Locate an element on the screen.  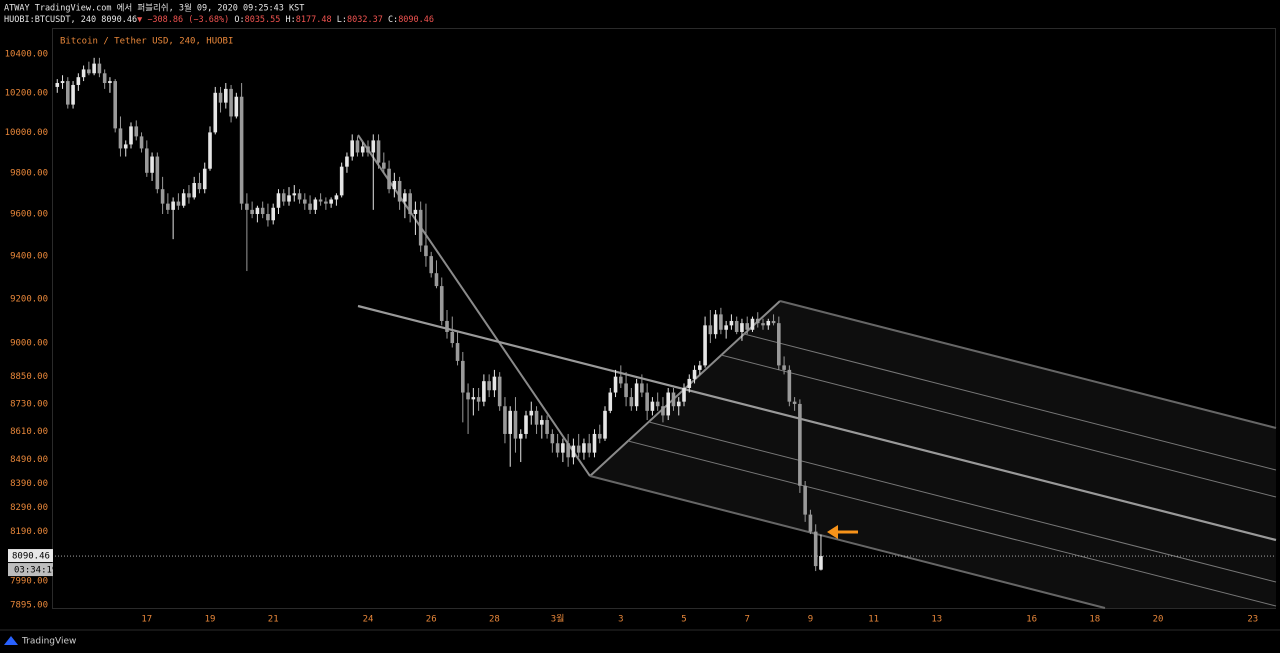
x-tick-label: 11 is located at coordinates (873, 620).